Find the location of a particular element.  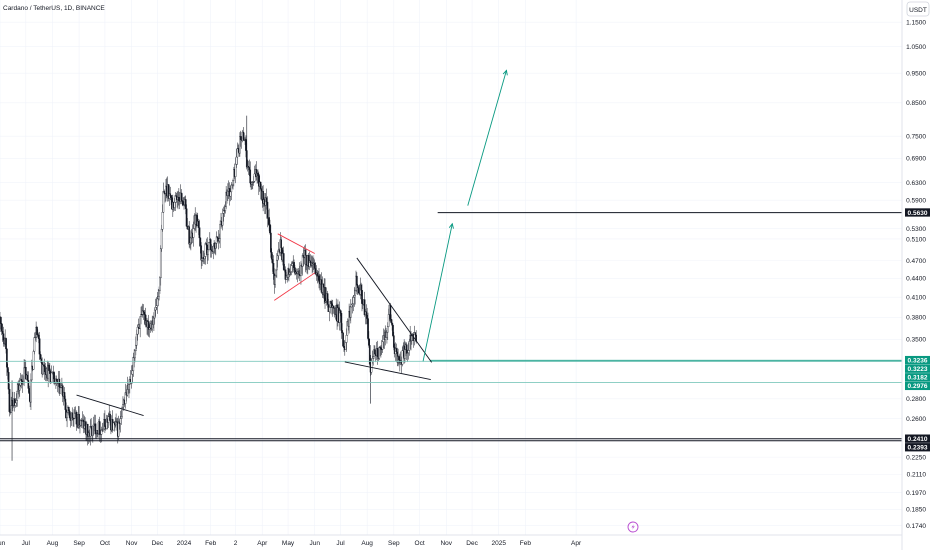

time-tick-label: Aug is located at coordinates (367, 543).